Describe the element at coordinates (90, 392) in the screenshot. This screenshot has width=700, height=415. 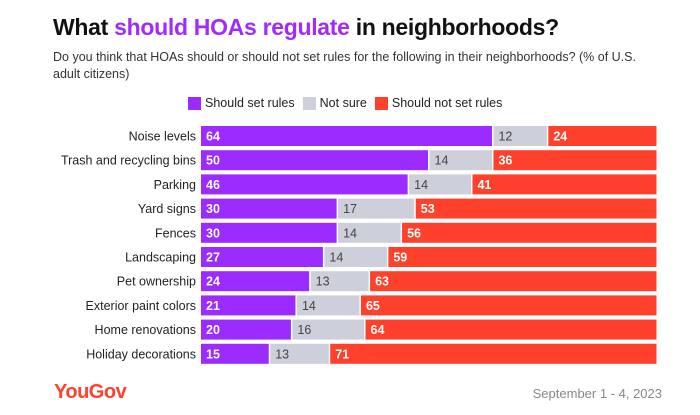
I see `yougov-logo: YouGov` at that location.